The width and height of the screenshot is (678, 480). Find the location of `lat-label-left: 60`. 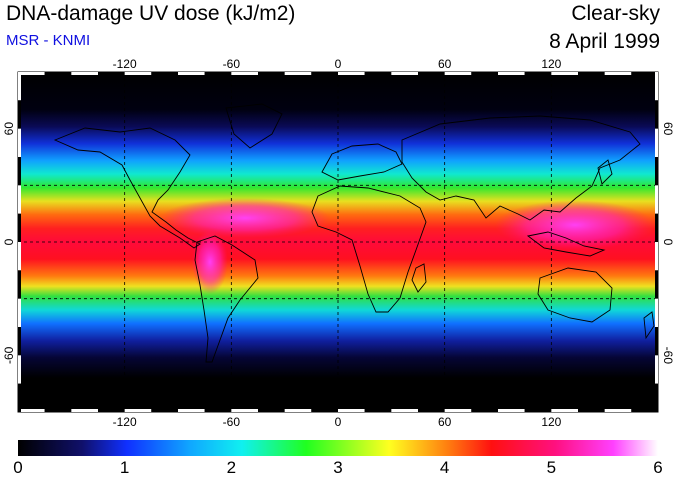

lat-label-left: 60 is located at coordinates (9, 129).